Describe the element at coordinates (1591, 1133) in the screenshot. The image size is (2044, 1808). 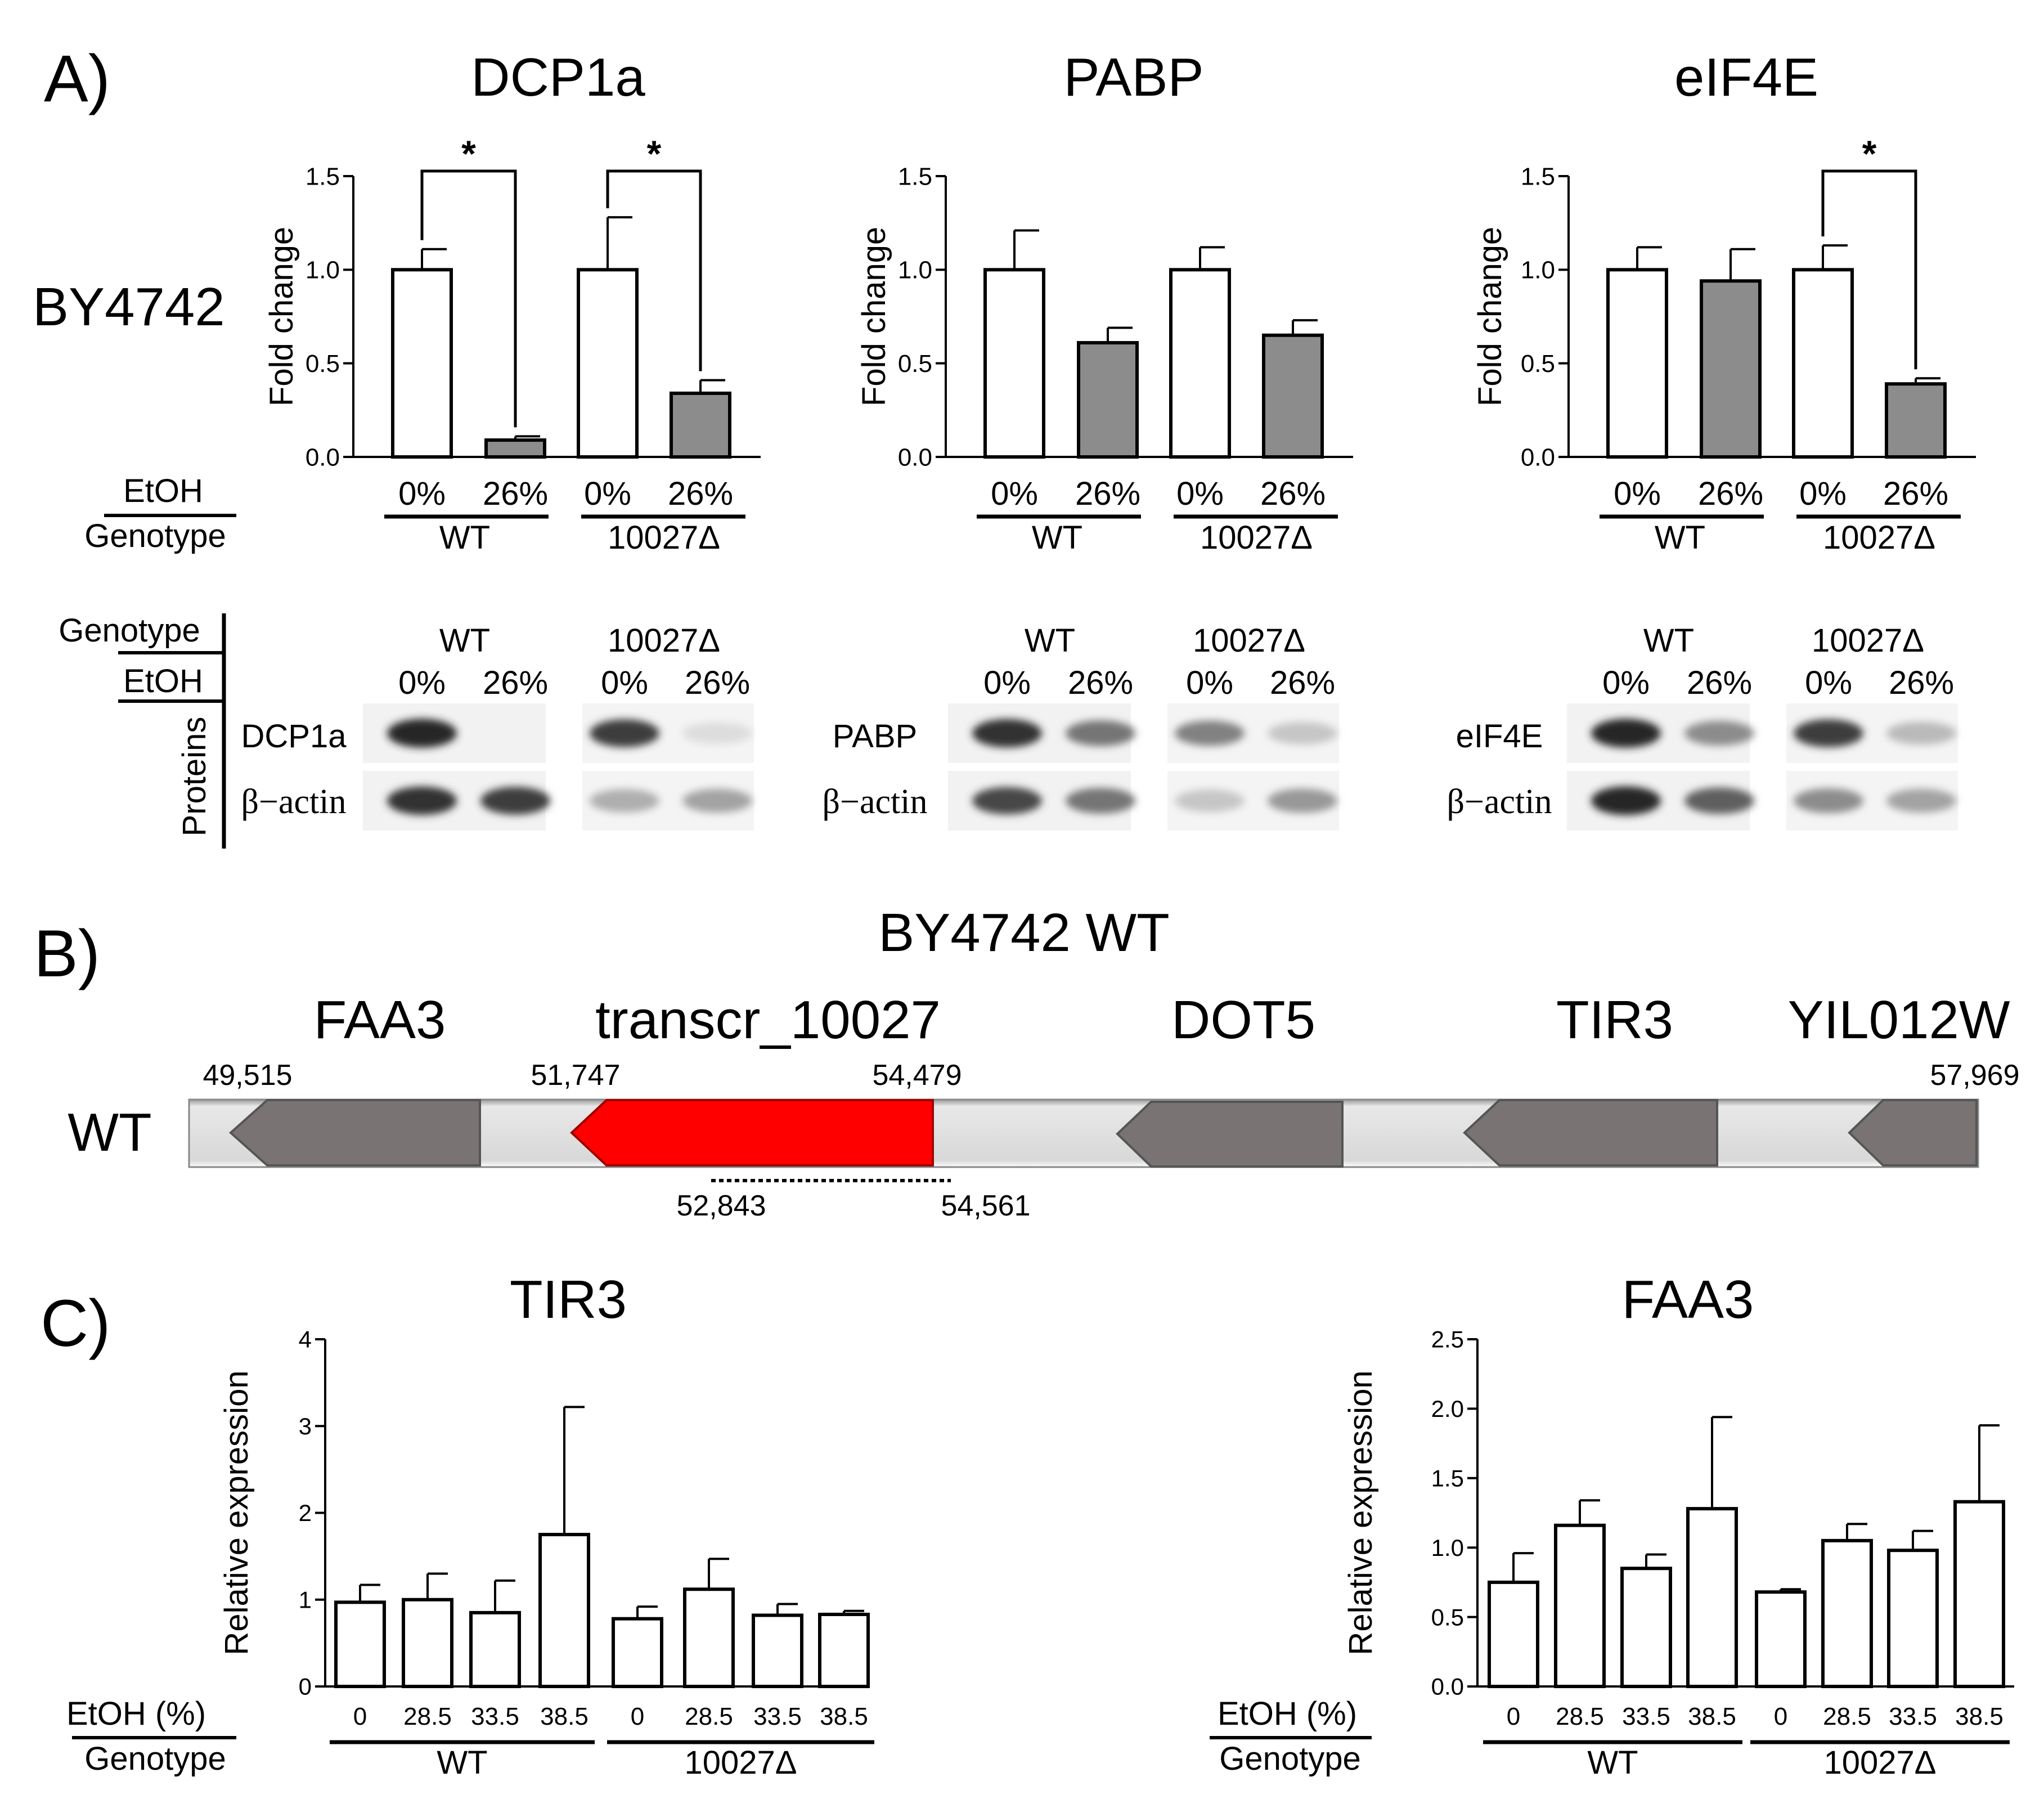
I see `gene-arrow-tir3` at that location.